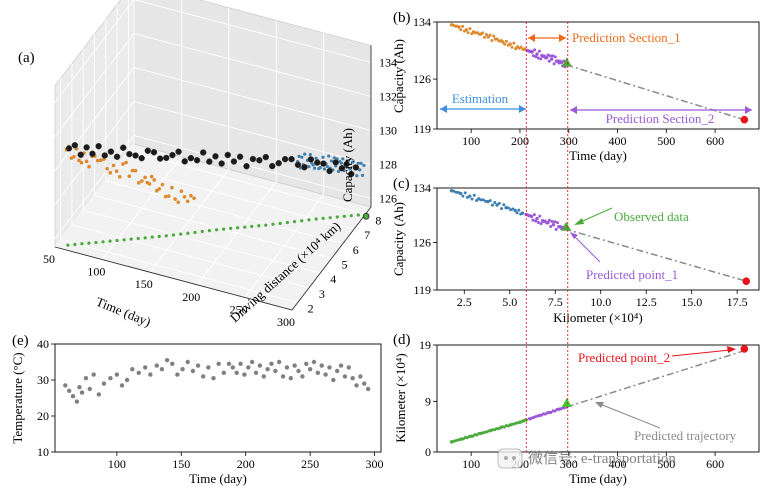  What do you see at coordinates (626, 37) in the screenshot?
I see `prediction-section-1-label: Prediction Section_1` at bounding box center [626, 37].